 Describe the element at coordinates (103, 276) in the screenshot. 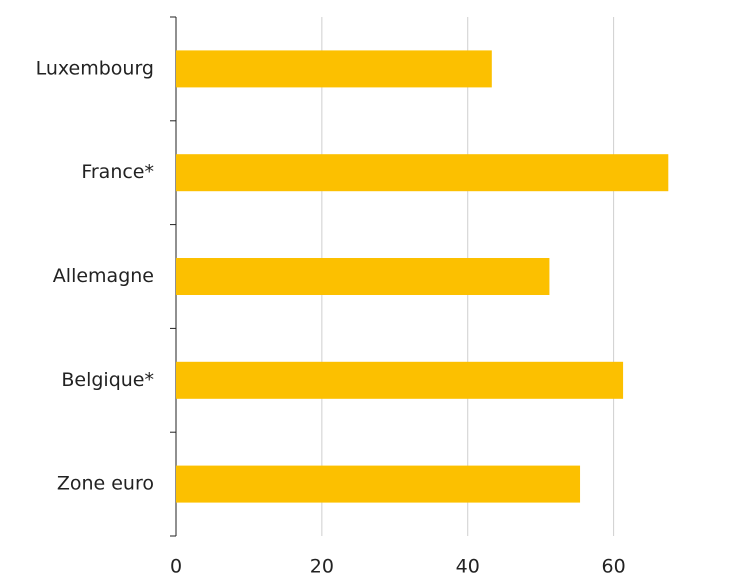

I see `y-tick-label: Allemagne` at that location.